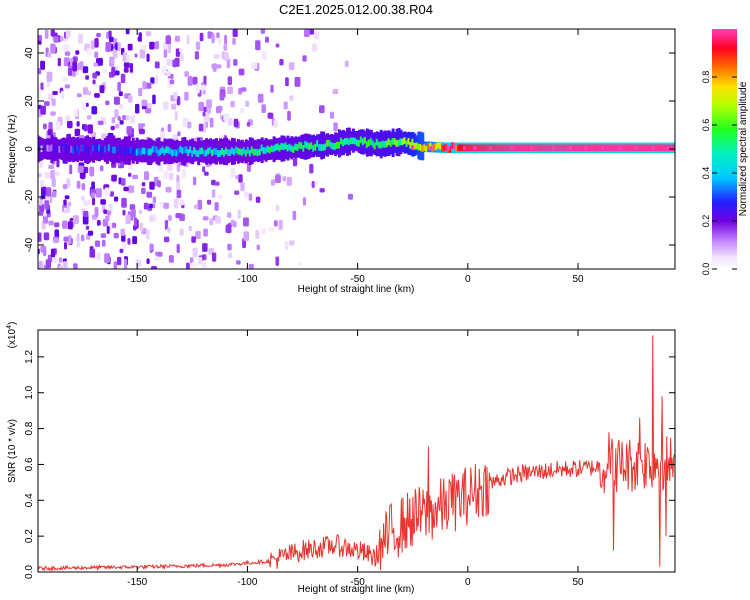 Image resolution: width=750 pixels, height=600 pixels. Describe the element at coordinates (29, 149) in the screenshot. I see `top-y-tick-label: 0` at that location.